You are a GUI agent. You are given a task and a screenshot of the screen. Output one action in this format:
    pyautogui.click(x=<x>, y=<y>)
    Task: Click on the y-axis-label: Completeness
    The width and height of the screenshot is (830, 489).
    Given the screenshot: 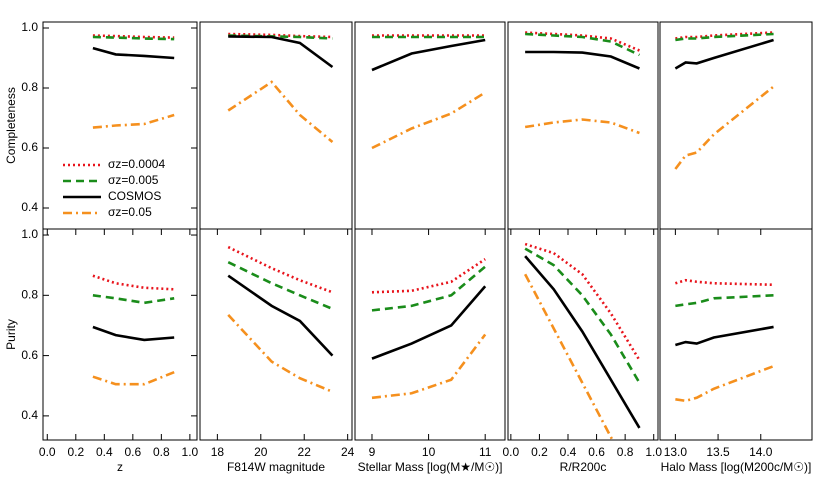 What is the action you would take?
    pyautogui.click(x=11, y=125)
    